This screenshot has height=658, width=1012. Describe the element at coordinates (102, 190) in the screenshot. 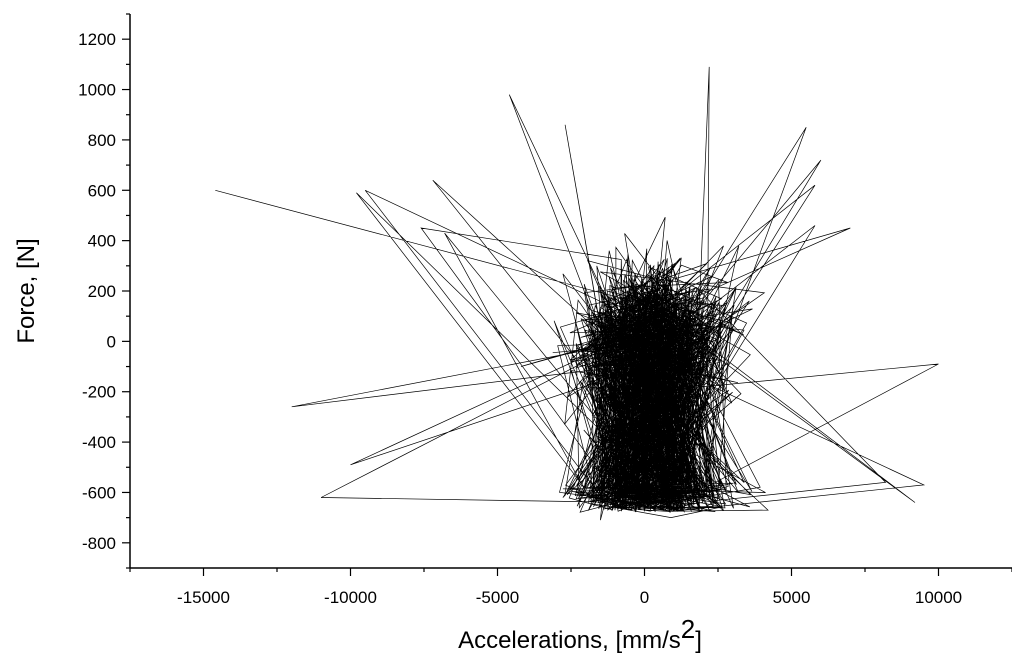

I see `y-tick-label: 600` at that location.